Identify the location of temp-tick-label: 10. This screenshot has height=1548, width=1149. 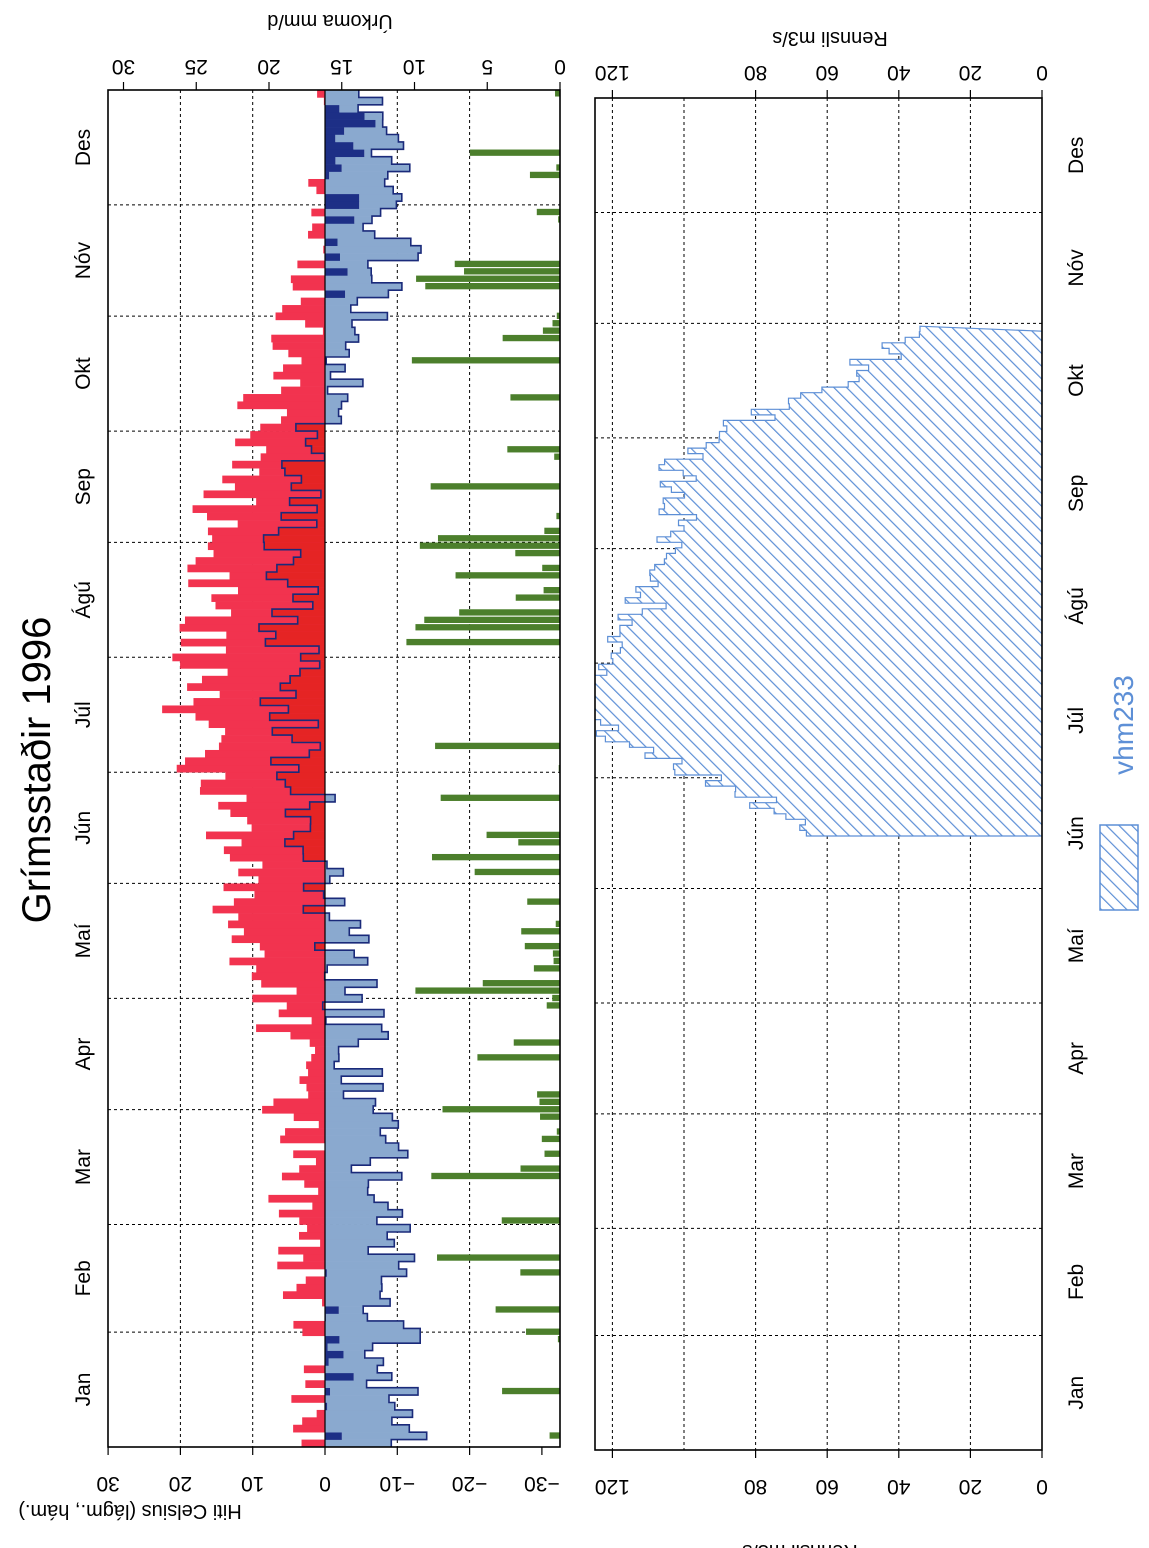
(252, 1483).